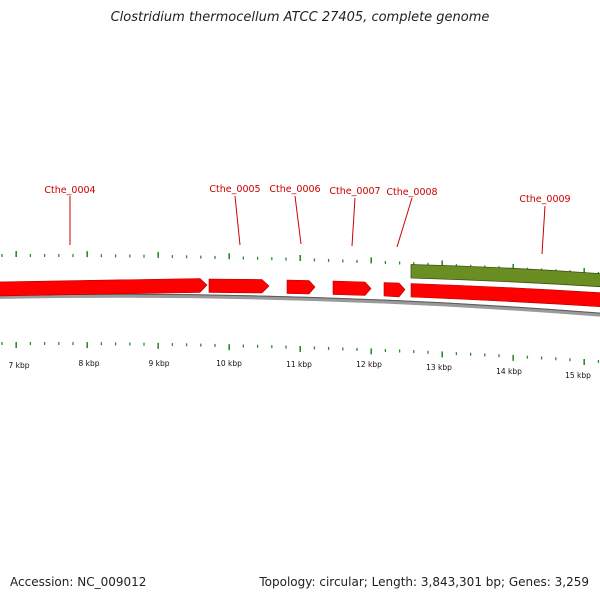 The width and height of the screenshot is (600, 600). I want to click on gene-label-cthe-0004: Cthe_0004, so click(69, 190).